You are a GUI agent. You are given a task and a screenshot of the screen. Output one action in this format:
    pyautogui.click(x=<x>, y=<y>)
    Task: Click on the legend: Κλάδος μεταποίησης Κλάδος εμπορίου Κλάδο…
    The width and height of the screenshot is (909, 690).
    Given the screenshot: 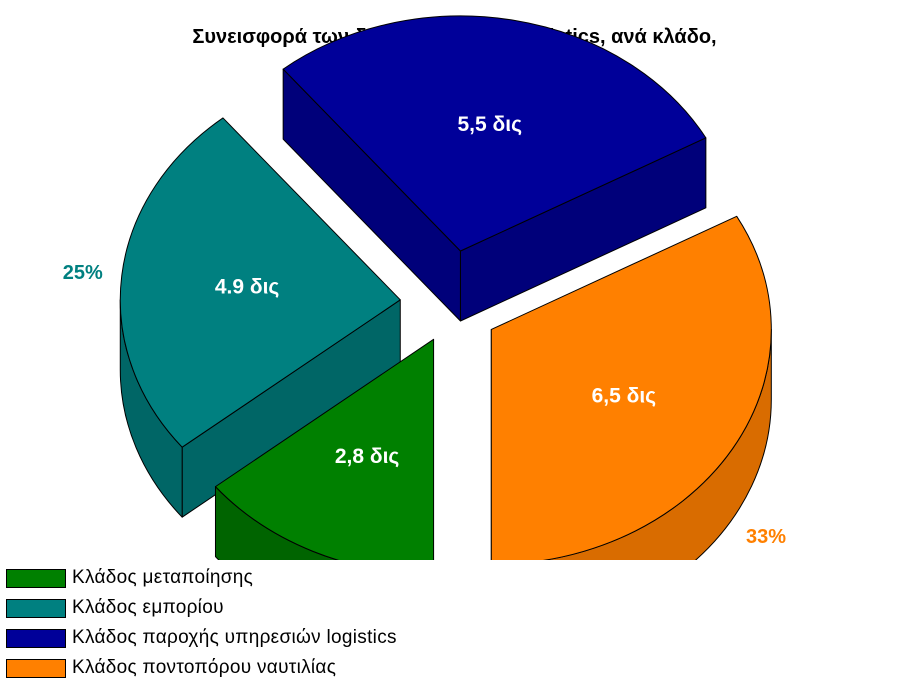 What is the action you would take?
    pyautogui.click(x=201, y=623)
    